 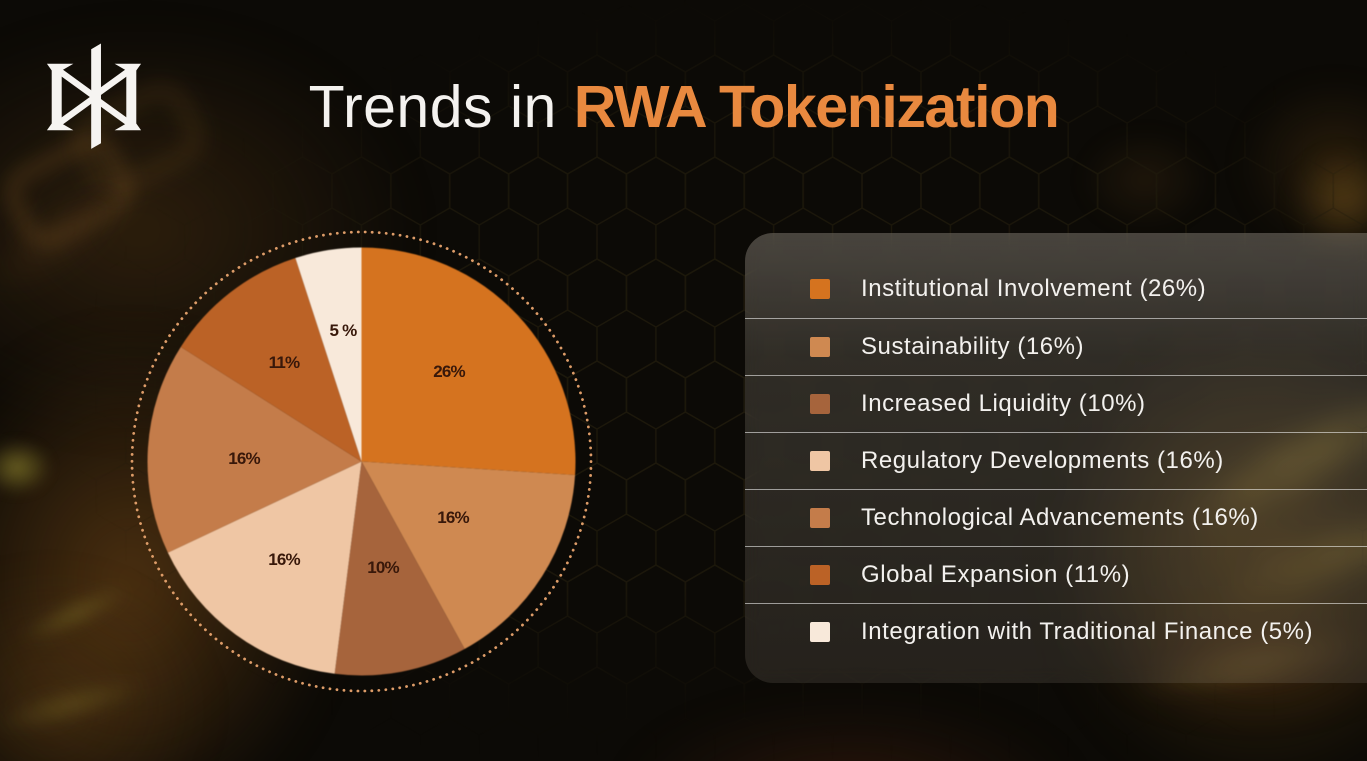 What do you see at coordinates (284, 362) in the screenshot?
I see `svg-text: 11%` at bounding box center [284, 362].